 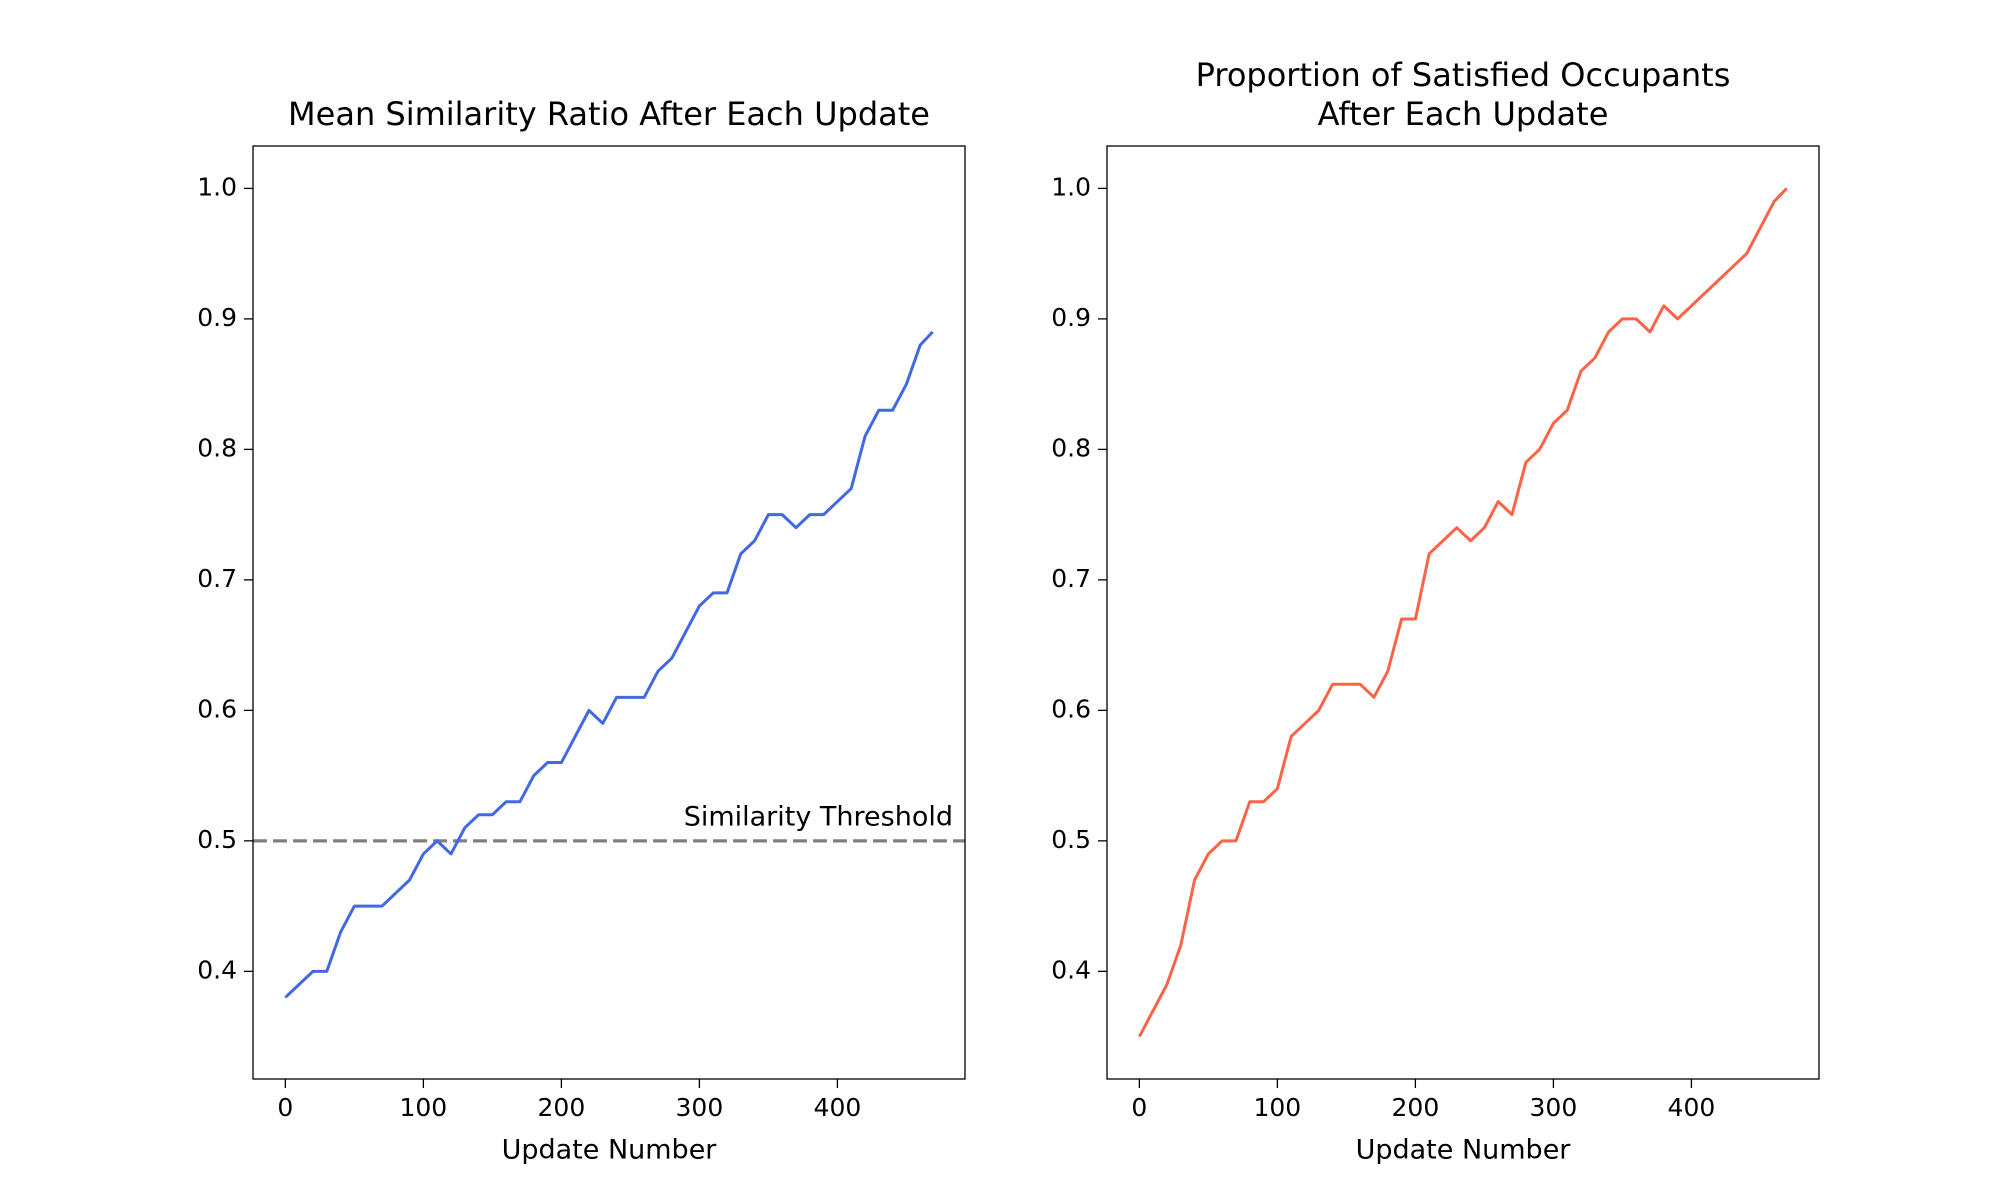 I want to click on chart-title: Proportion of Satisfied Occupants, so click(x=1463, y=75).